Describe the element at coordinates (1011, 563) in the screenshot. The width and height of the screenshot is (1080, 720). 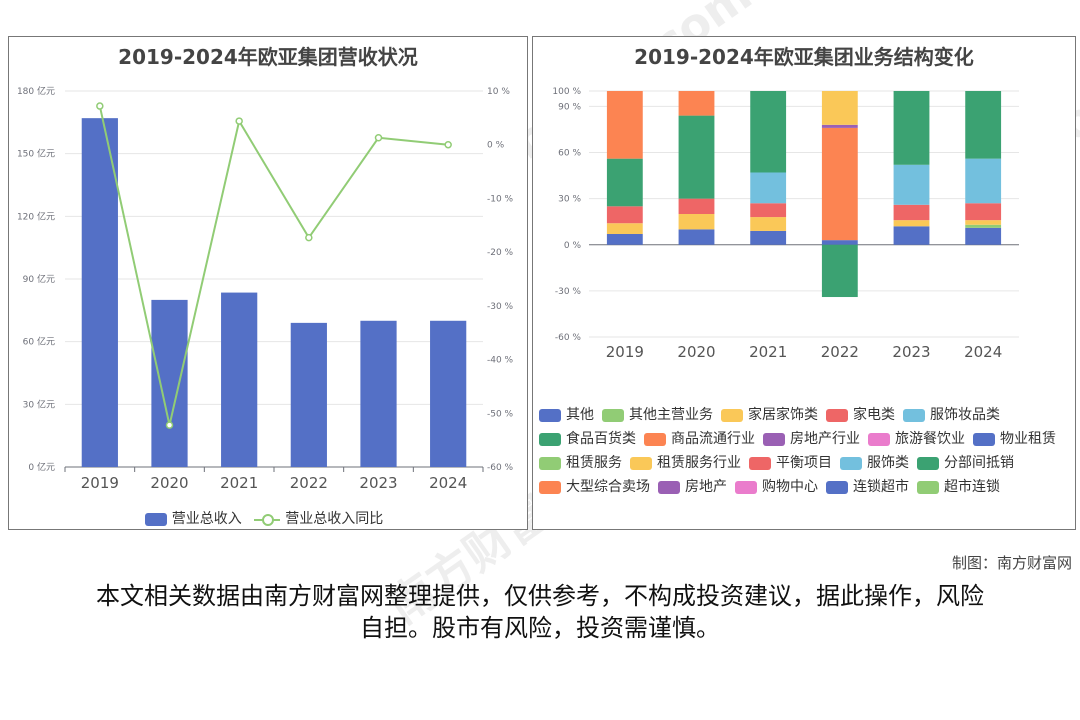
I see `chart-credit: 制图：南方财富网` at that location.